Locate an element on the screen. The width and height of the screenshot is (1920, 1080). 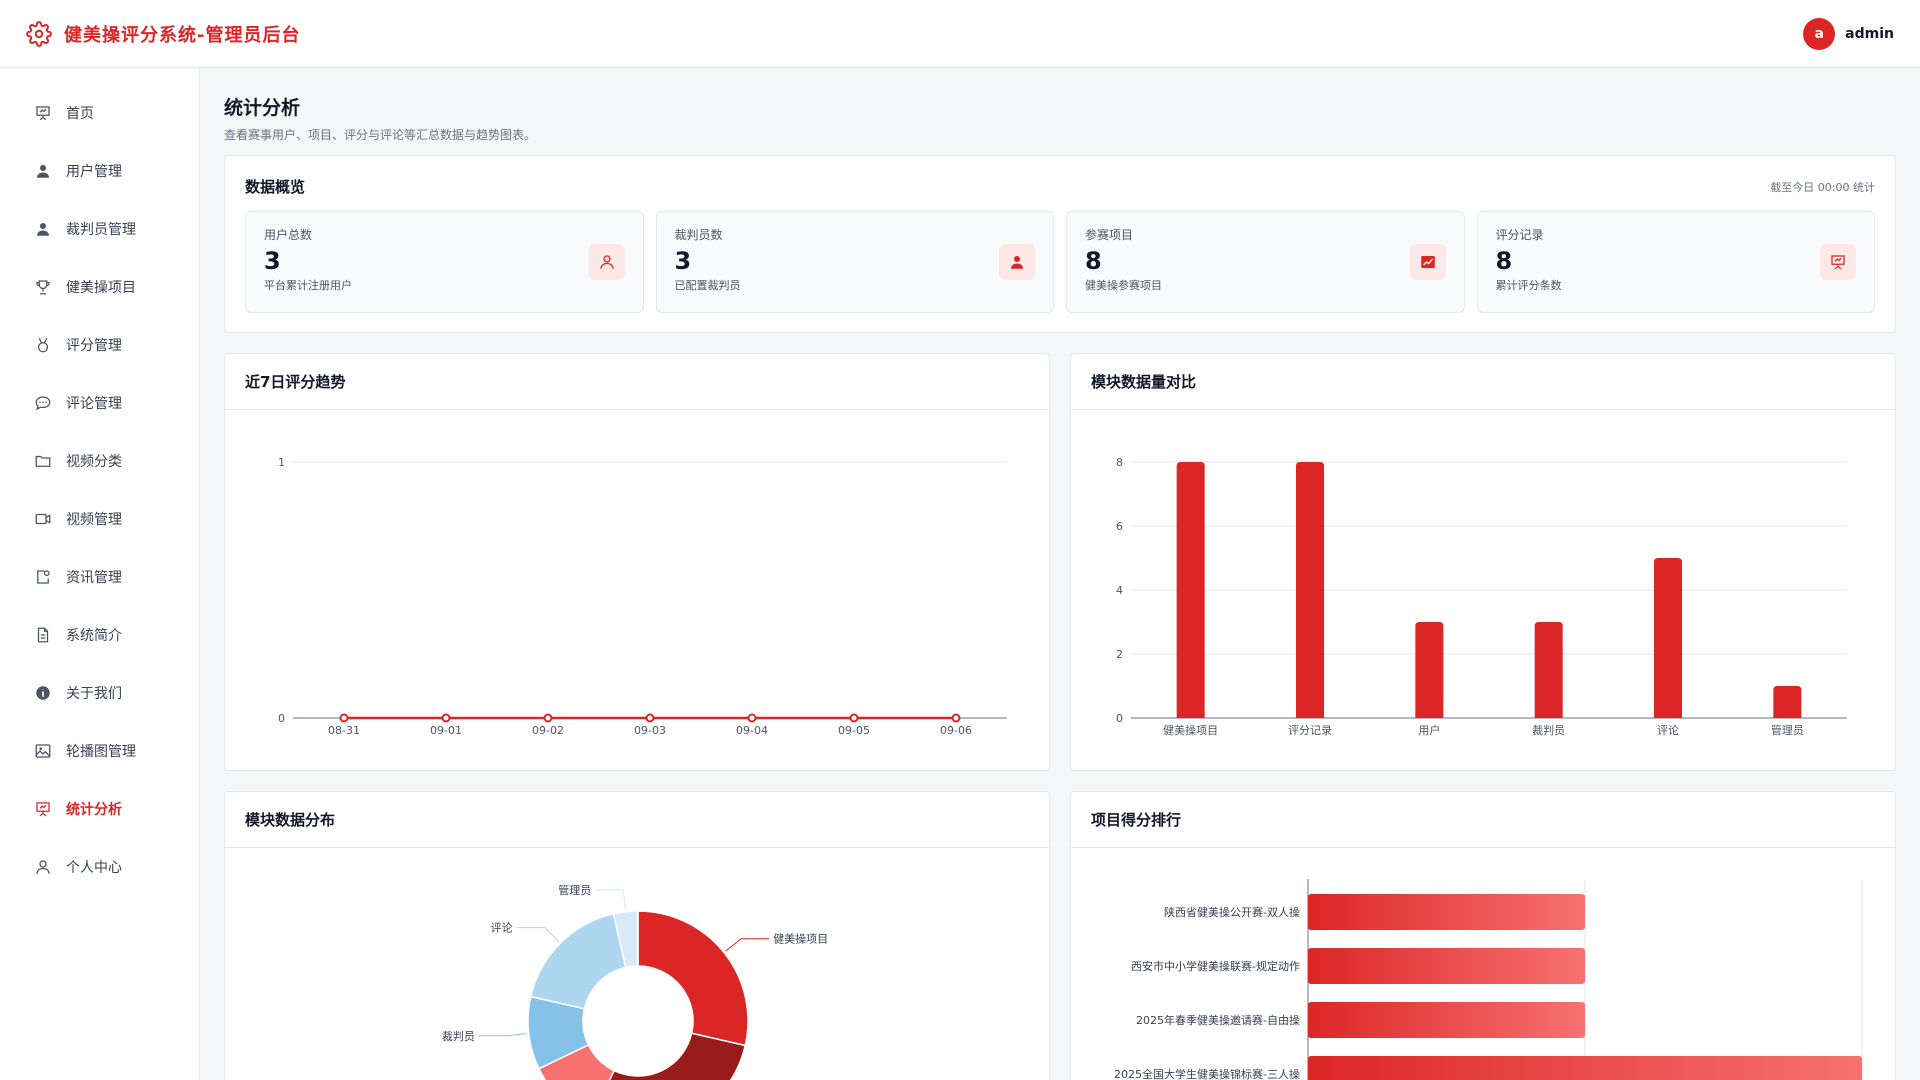
sidebar-item-5: 评分管理 is located at coordinates (99, 345).